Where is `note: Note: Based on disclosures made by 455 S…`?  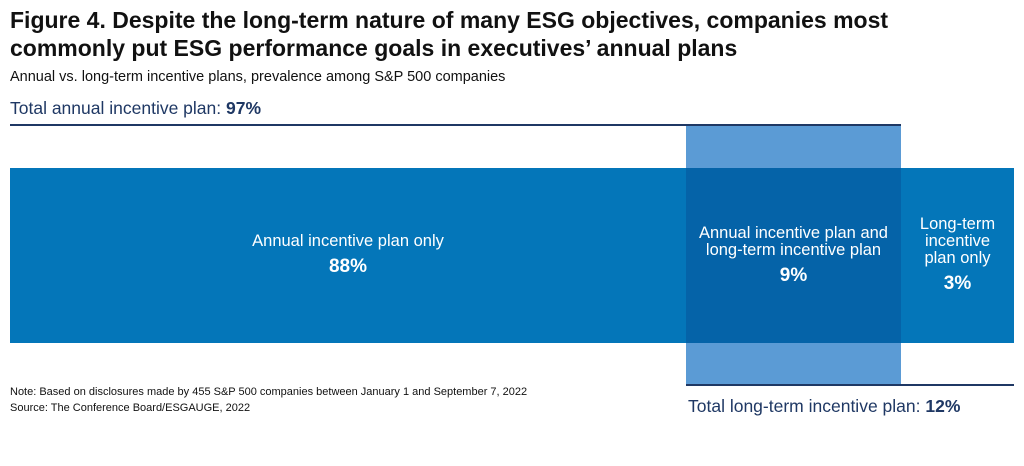
note: Note: Based on disclosures made by 455 S… is located at coordinates (269, 392).